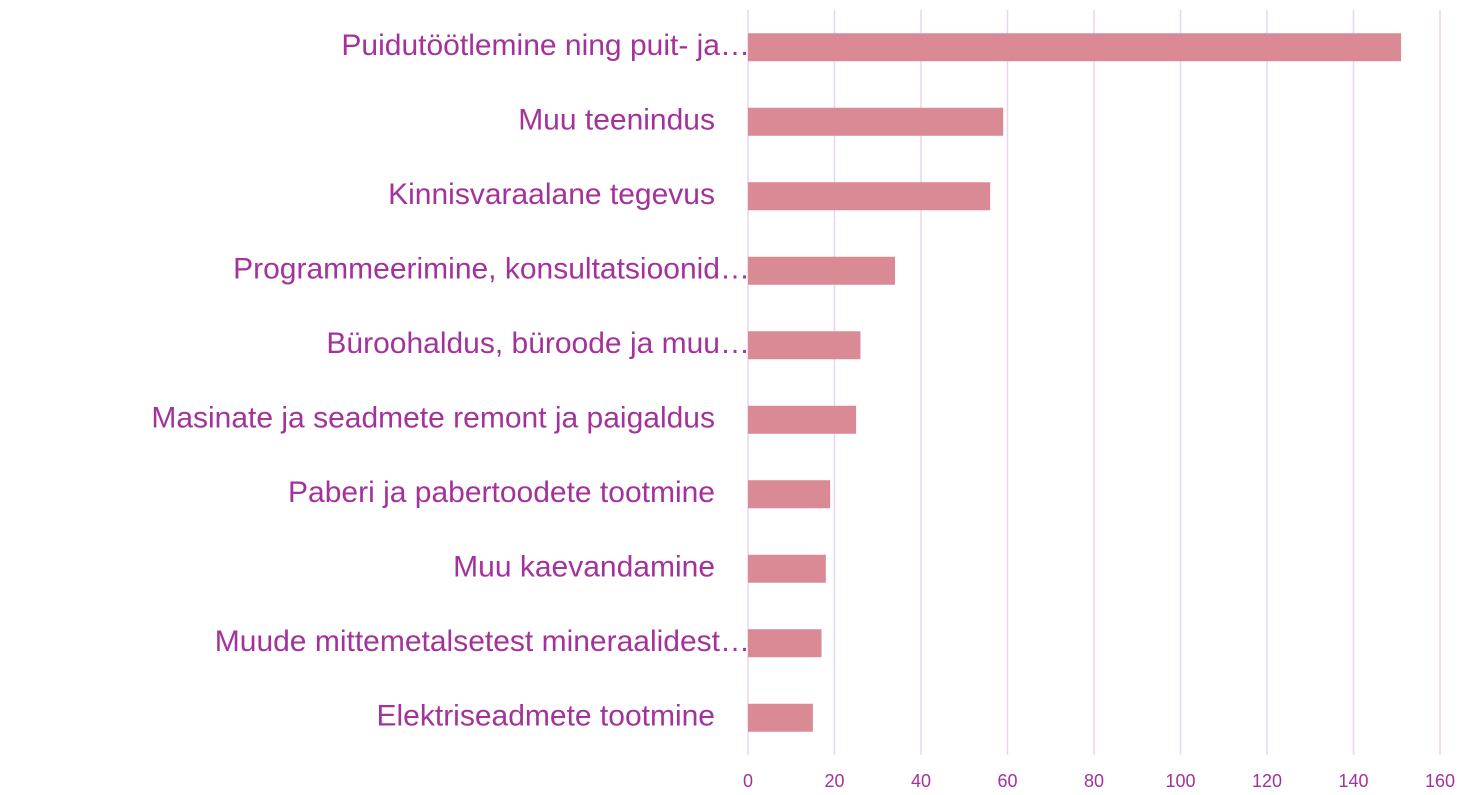 The height and width of the screenshot is (795, 1463). Describe the element at coordinates (834, 781) in the screenshot. I see `x-tick-label: 20` at that location.